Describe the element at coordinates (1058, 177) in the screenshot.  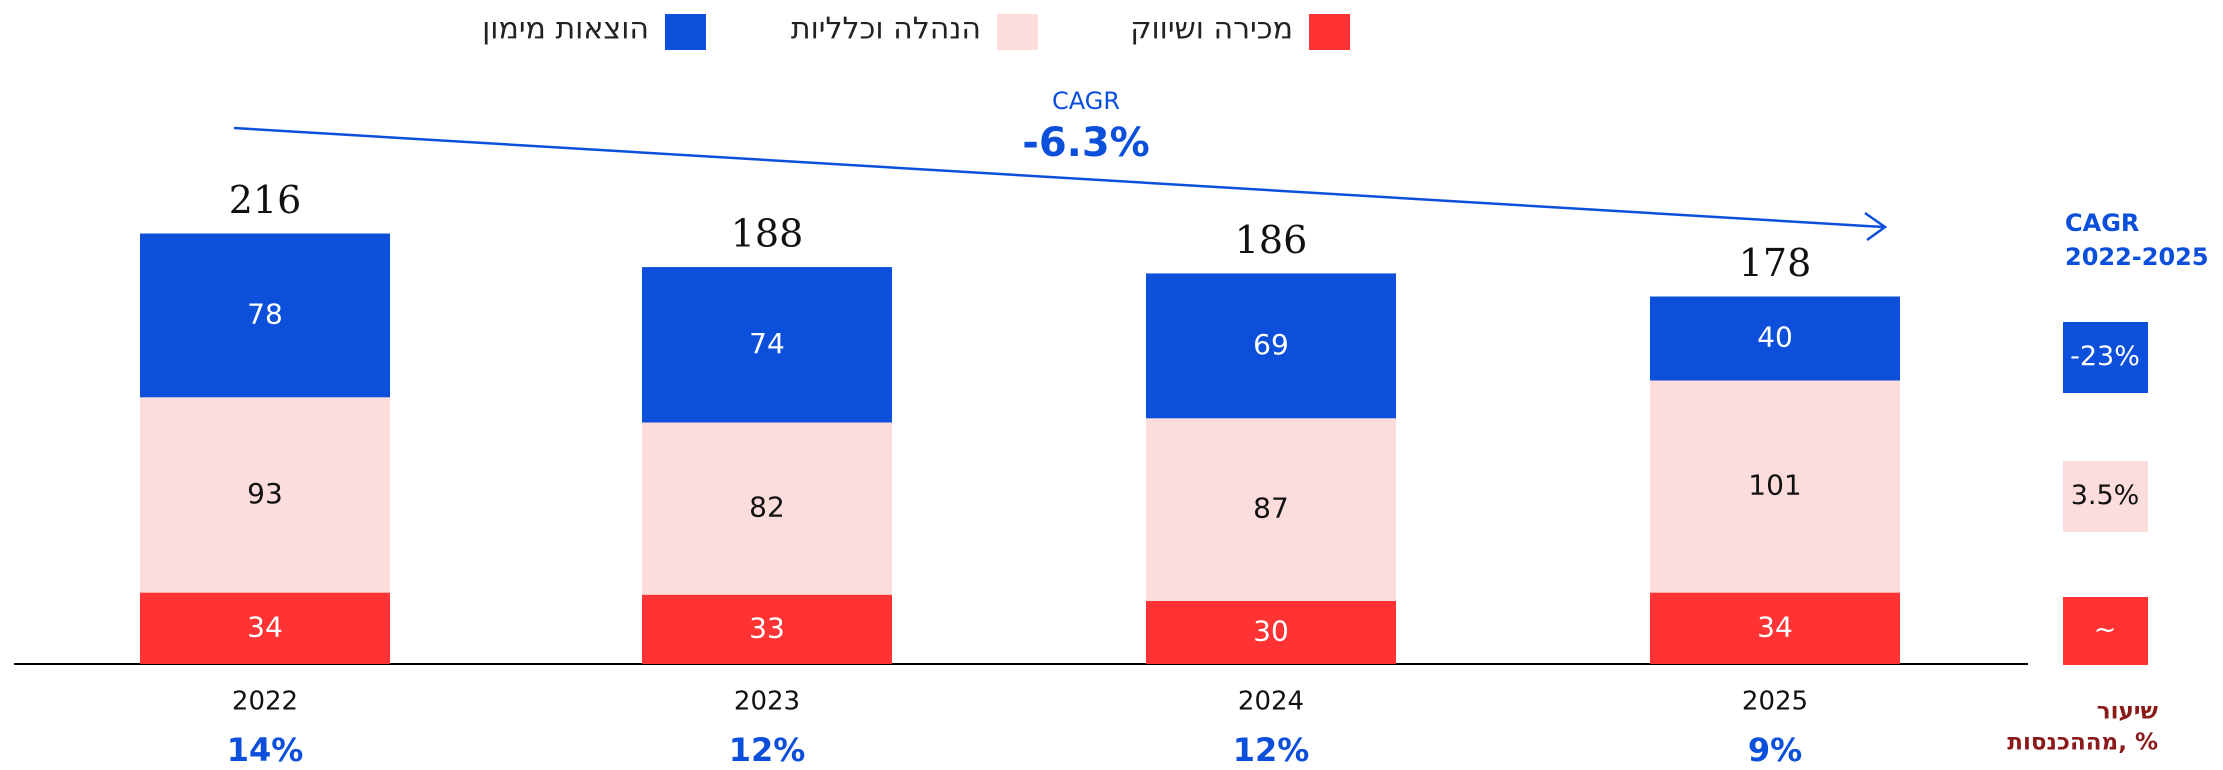
I see `cagr-arrow` at that location.